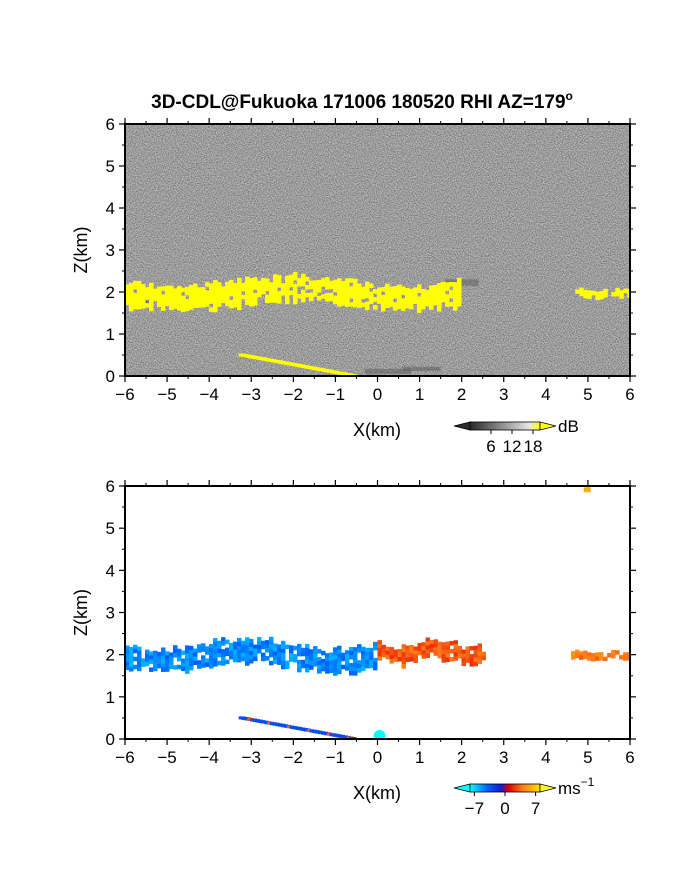  Describe the element at coordinates (110, 376) in the screenshot. I see `y-tick-label: 0` at that location.